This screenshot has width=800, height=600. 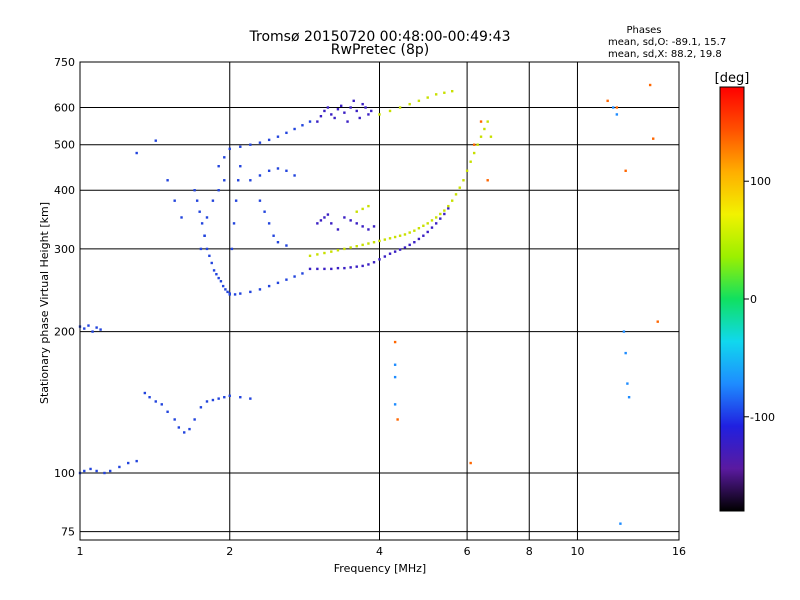 What do you see at coordinates (80, 551) in the screenshot?
I see `x-tick-label: 1` at bounding box center [80, 551].